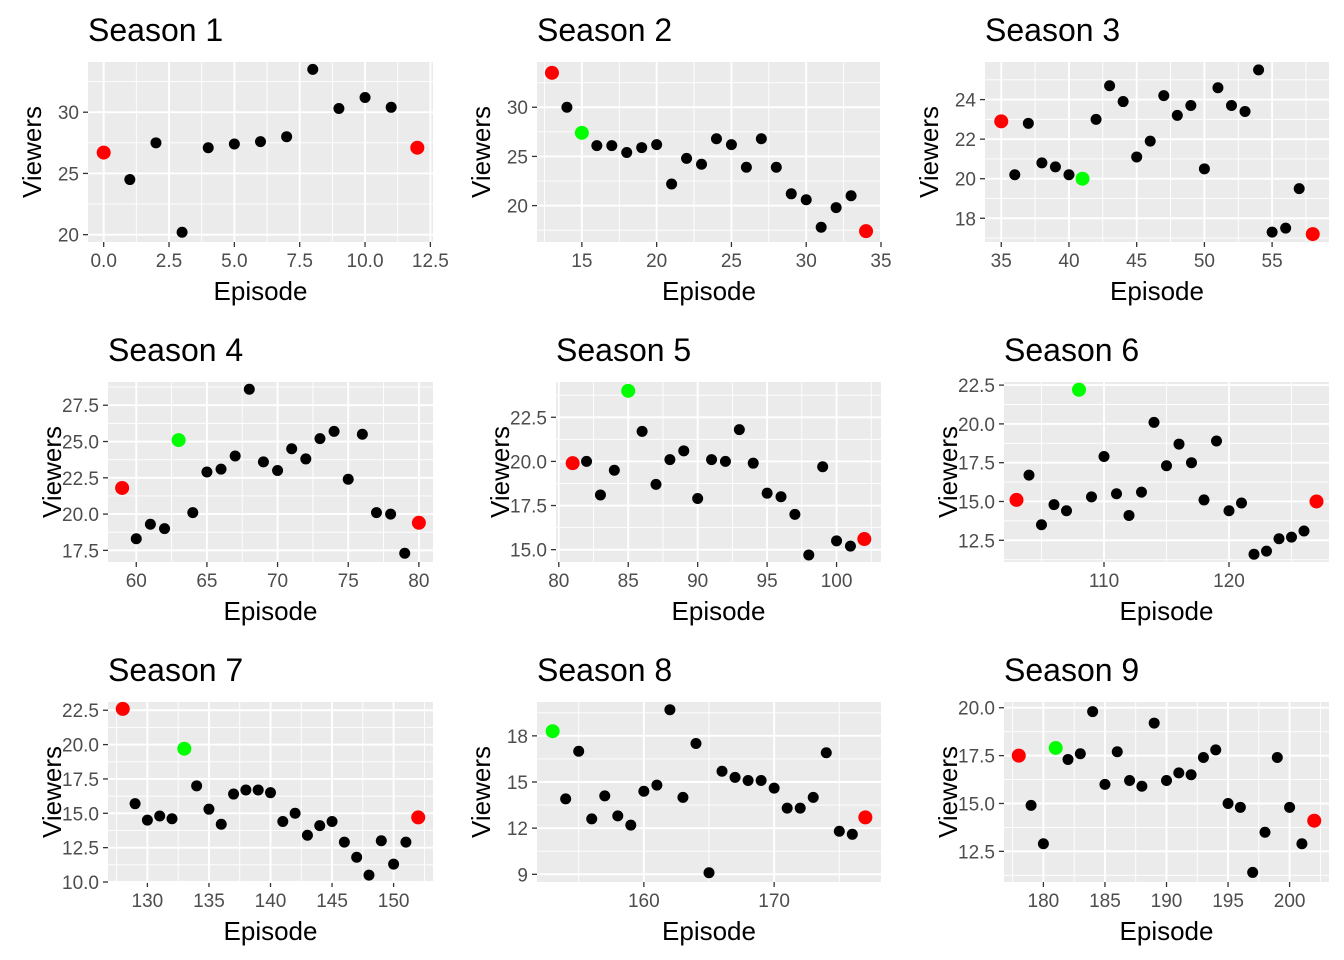  What do you see at coordinates (522, 875) in the screenshot?
I see `y-tick-label: 9` at bounding box center [522, 875].